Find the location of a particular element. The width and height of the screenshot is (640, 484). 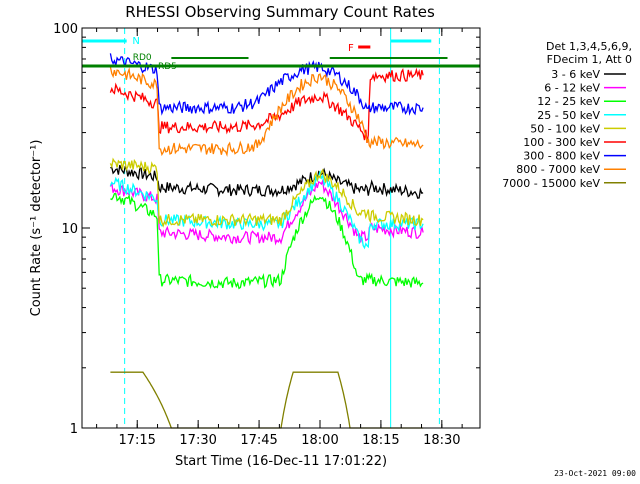

annotation-f: F is located at coordinates (351, 48).